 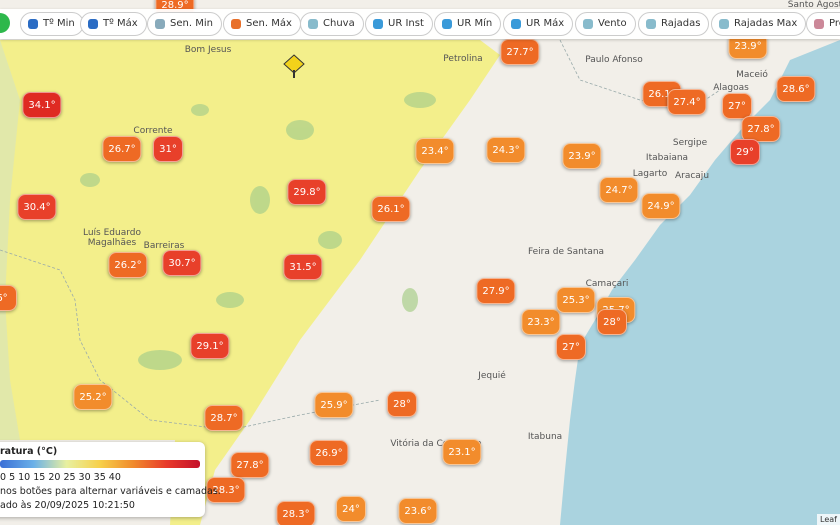 What do you see at coordinates (332, 24) in the screenshot?
I see `toolbar-button: Chuva` at bounding box center [332, 24].